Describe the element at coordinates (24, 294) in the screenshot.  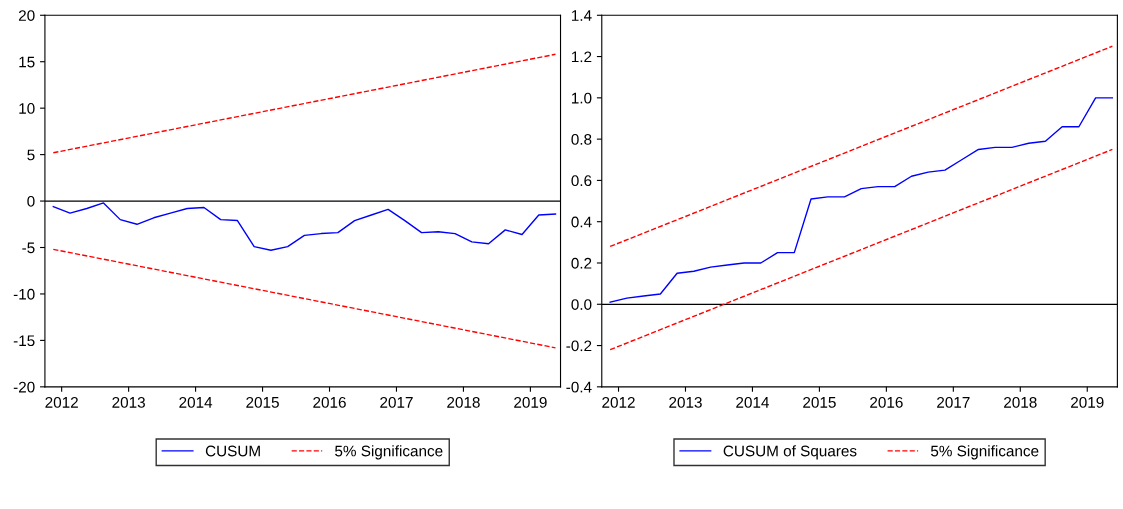
I see `y-tick-label: -10` at that location.